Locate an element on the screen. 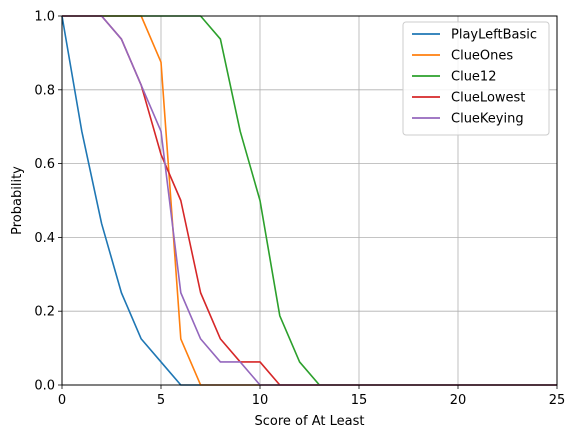 Image resolution: width=576 pixels, height=438 pixels. x-tick-label: 5 is located at coordinates (161, 400).